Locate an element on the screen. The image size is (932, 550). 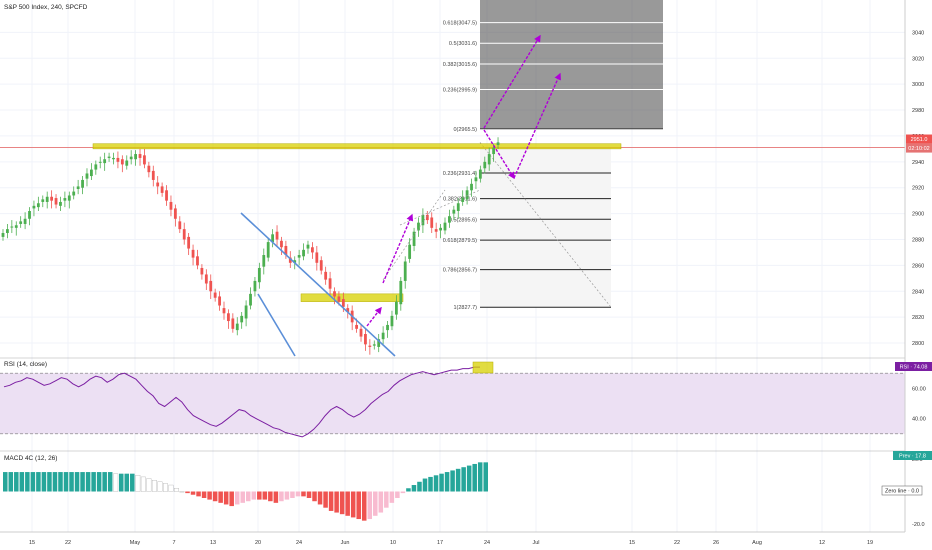
time-tick-label: Aug is located at coordinates (757, 543).